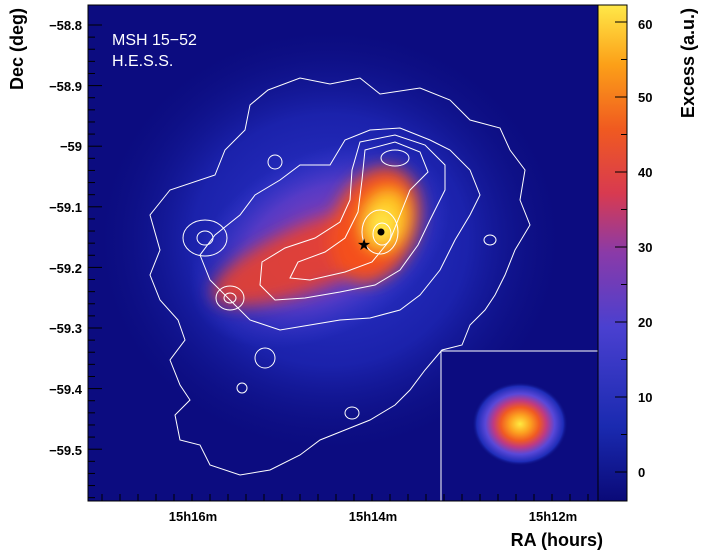  Describe the element at coordinates (65, 25) in the screenshot. I see `y-tick-label: −58.8` at that location.